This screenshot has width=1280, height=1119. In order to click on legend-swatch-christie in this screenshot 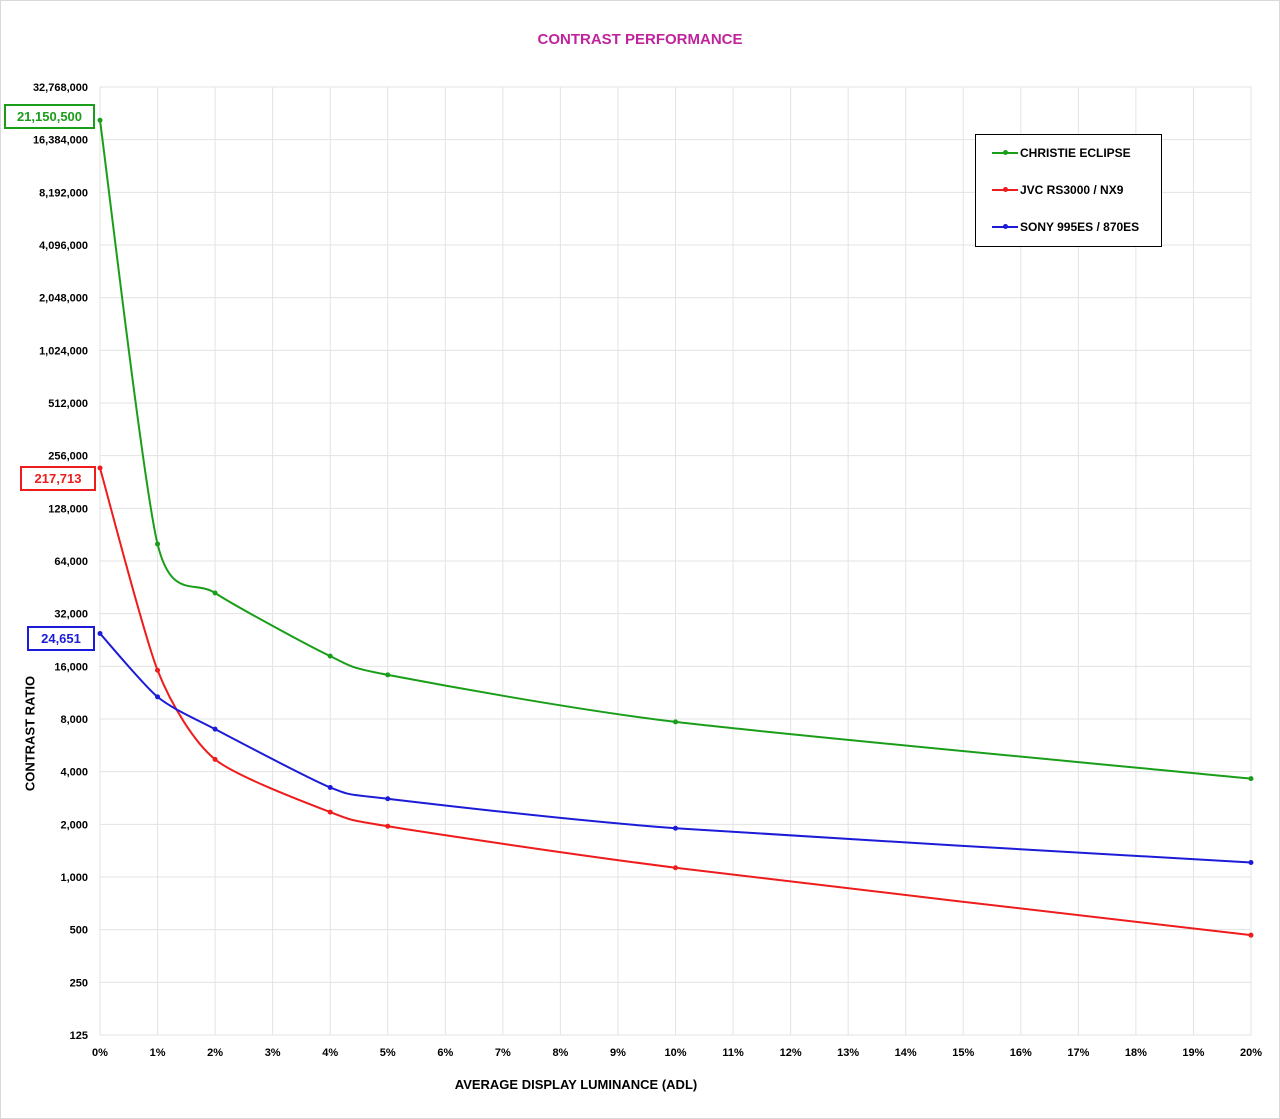, I will do `click(1005, 152)`.